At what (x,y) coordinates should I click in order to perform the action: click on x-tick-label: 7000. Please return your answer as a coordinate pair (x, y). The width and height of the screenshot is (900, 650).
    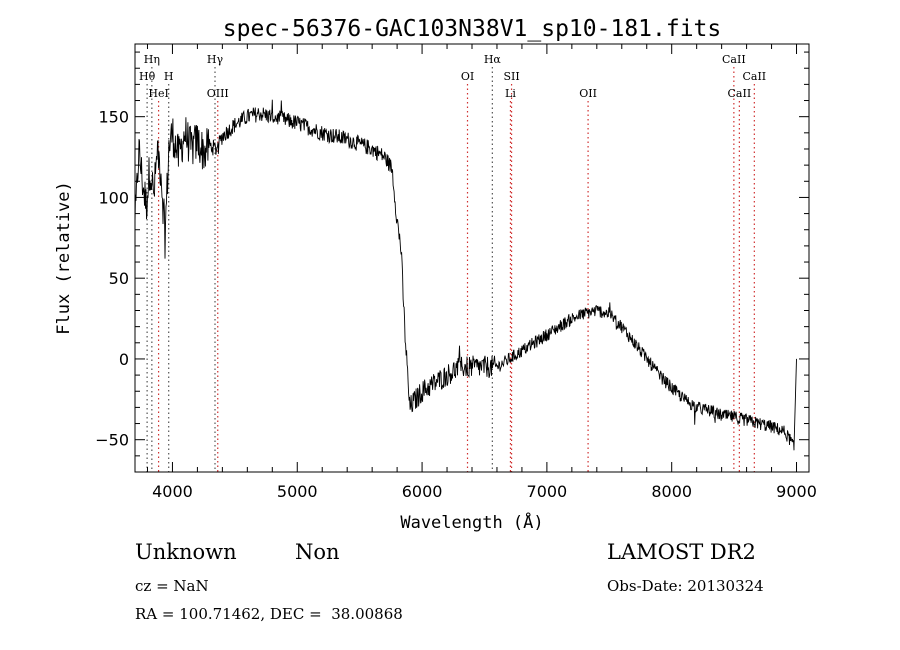
    Looking at the image, I should click on (547, 491).